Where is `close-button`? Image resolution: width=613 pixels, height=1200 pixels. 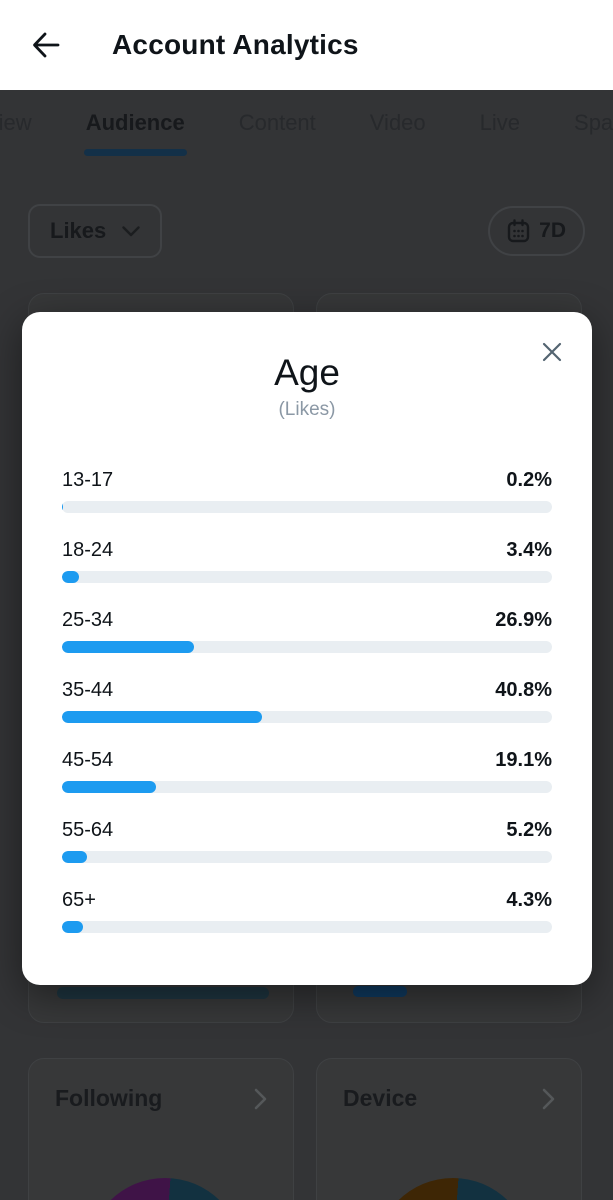
close-button is located at coordinates (552, 352).